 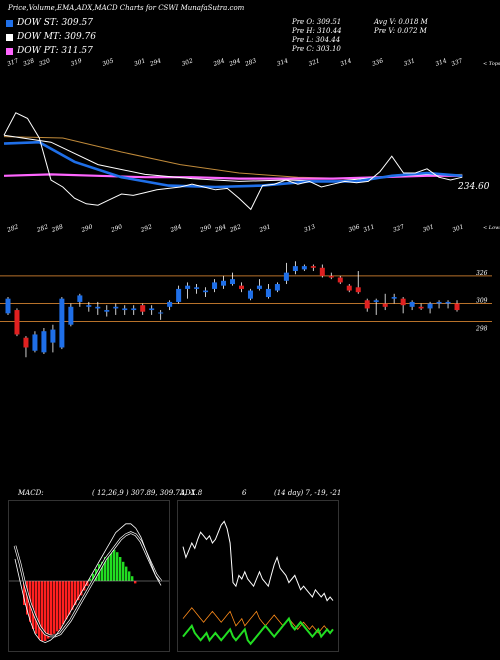 What do you see at coordinates (233, 164) in the screenshot?
I see `series-dow-st-line` at bounding box center [233, 164].